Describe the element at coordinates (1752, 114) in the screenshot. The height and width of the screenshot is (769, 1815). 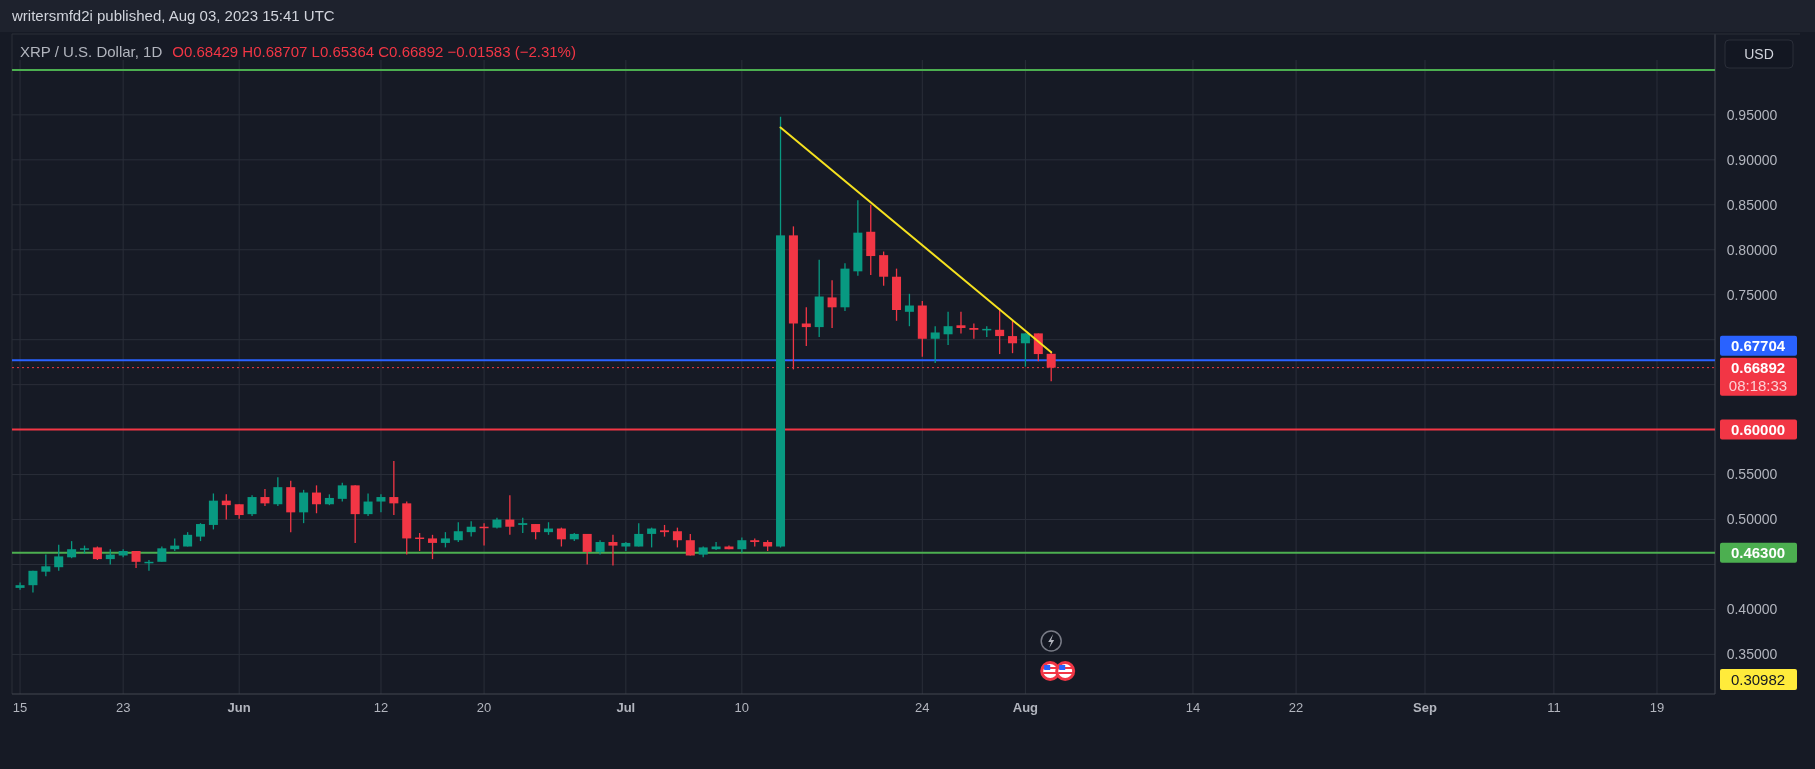
I see `y-tick-label: 0.95000` at that location.